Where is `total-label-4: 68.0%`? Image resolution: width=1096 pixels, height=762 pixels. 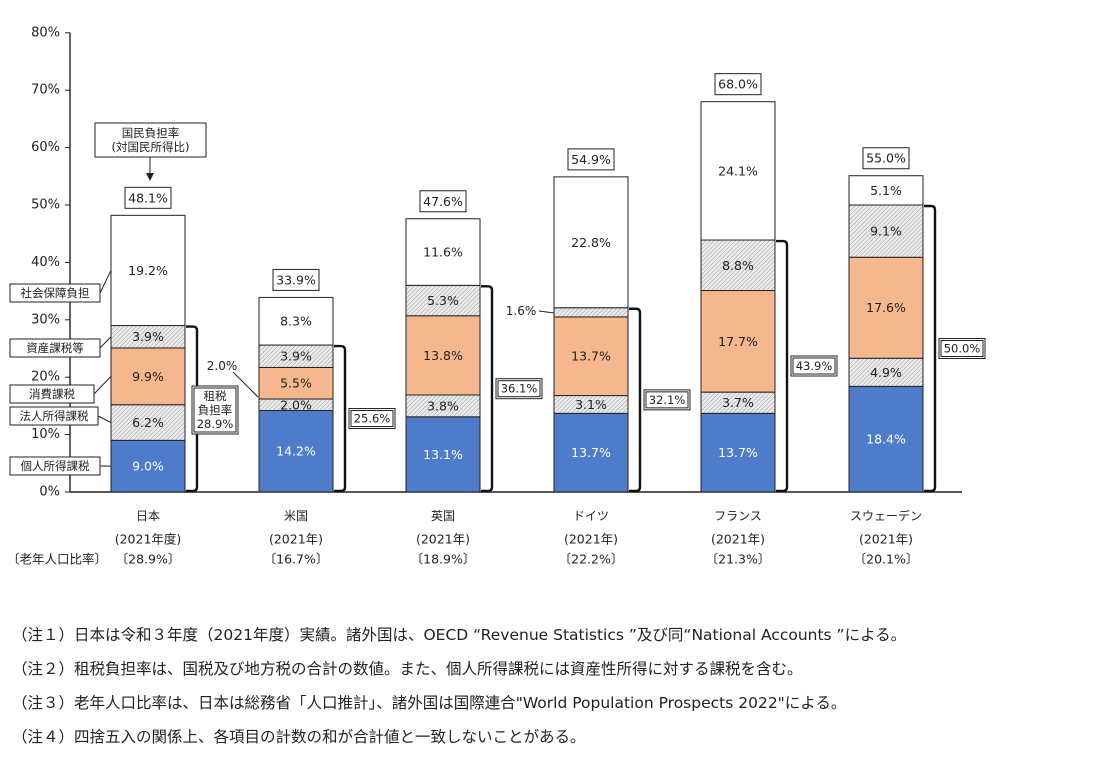 total-label-4: 68.0% is located at coordinates (738, 84).